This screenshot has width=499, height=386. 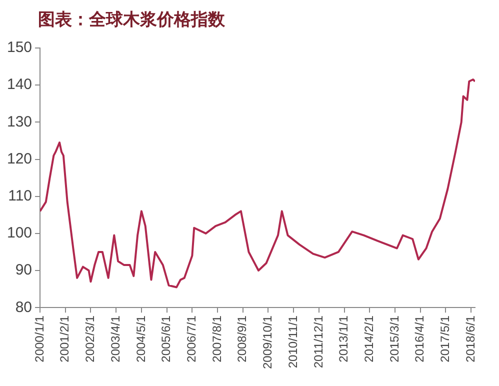 I want to click on x-tick-label: 2016/4/1, so click(x=419, y=338).